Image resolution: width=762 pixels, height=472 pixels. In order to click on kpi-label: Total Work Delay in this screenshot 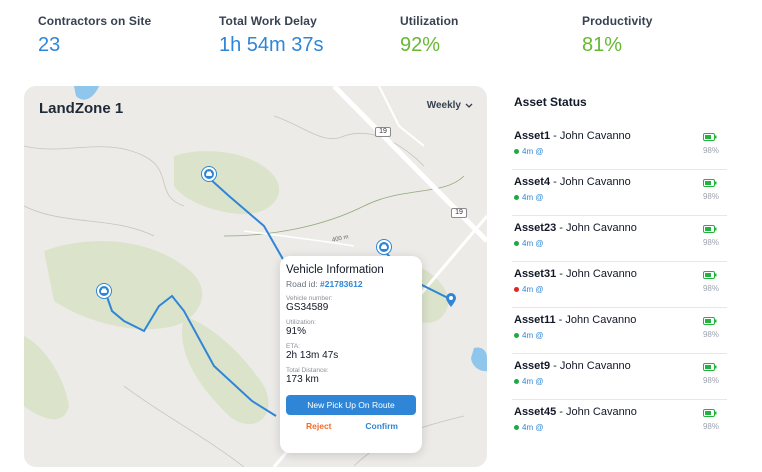, I will do `click(268, 21)`.